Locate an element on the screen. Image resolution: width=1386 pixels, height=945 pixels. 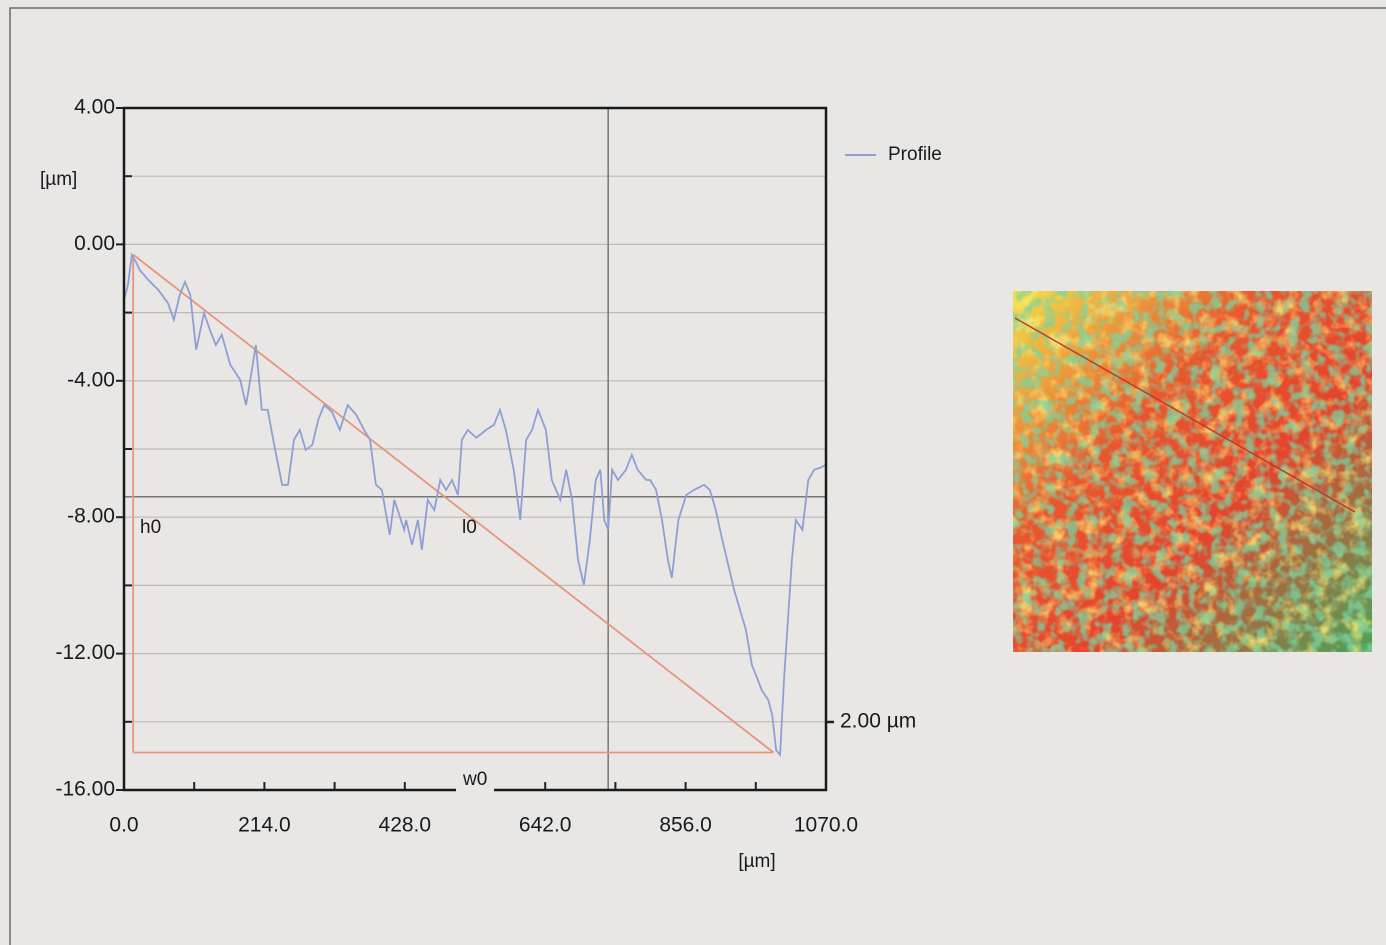
x-tick-label: 428.0 is located at coordinates (405, 825).